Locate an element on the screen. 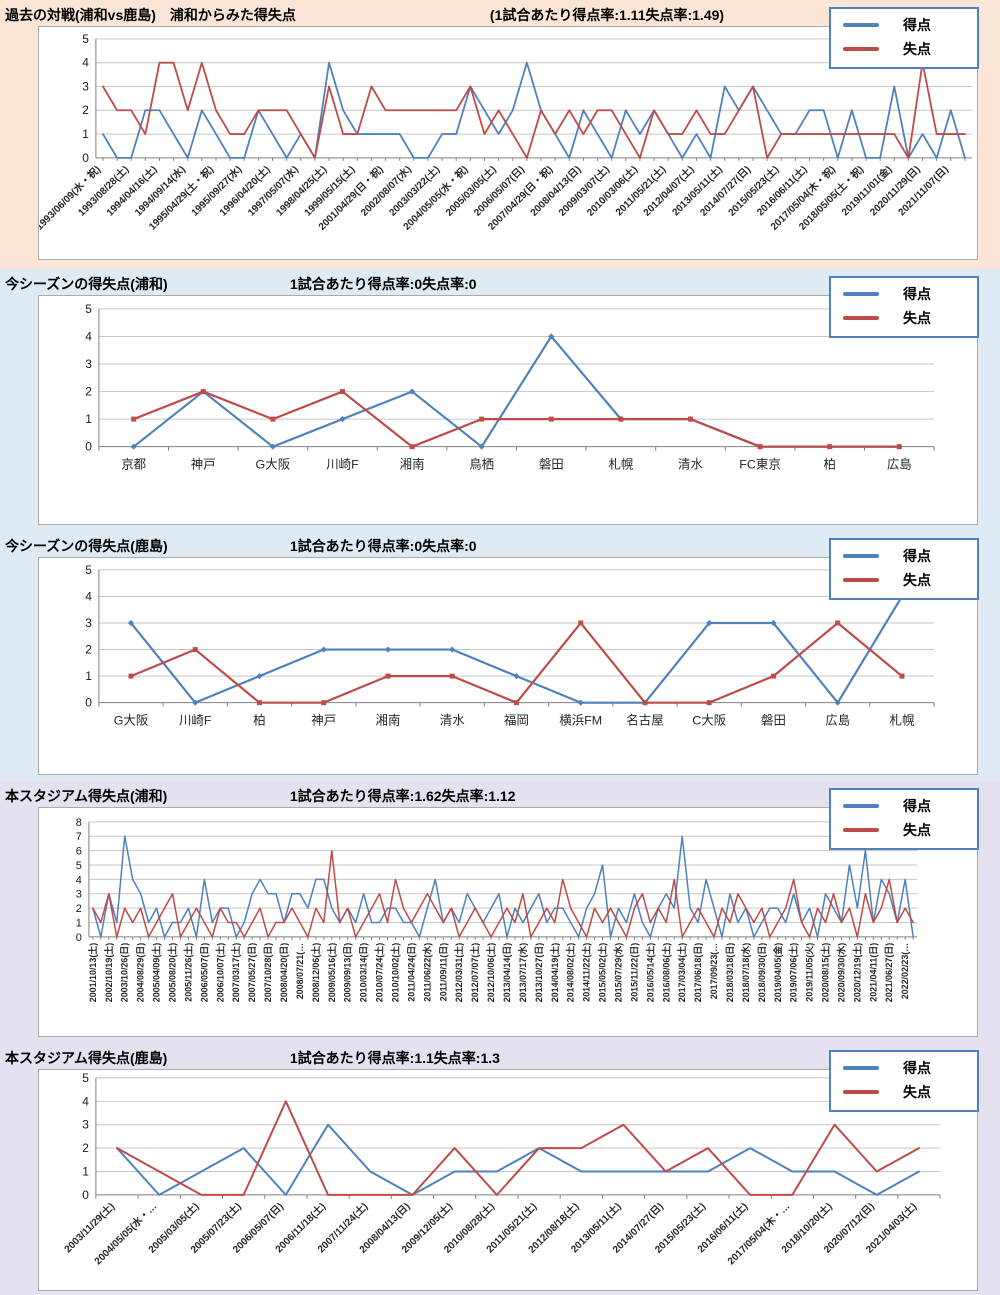 This screenshot has width=1000, height=1295. x-tick-label: 2009/05/16(土) is located at coordinates (331, 972).